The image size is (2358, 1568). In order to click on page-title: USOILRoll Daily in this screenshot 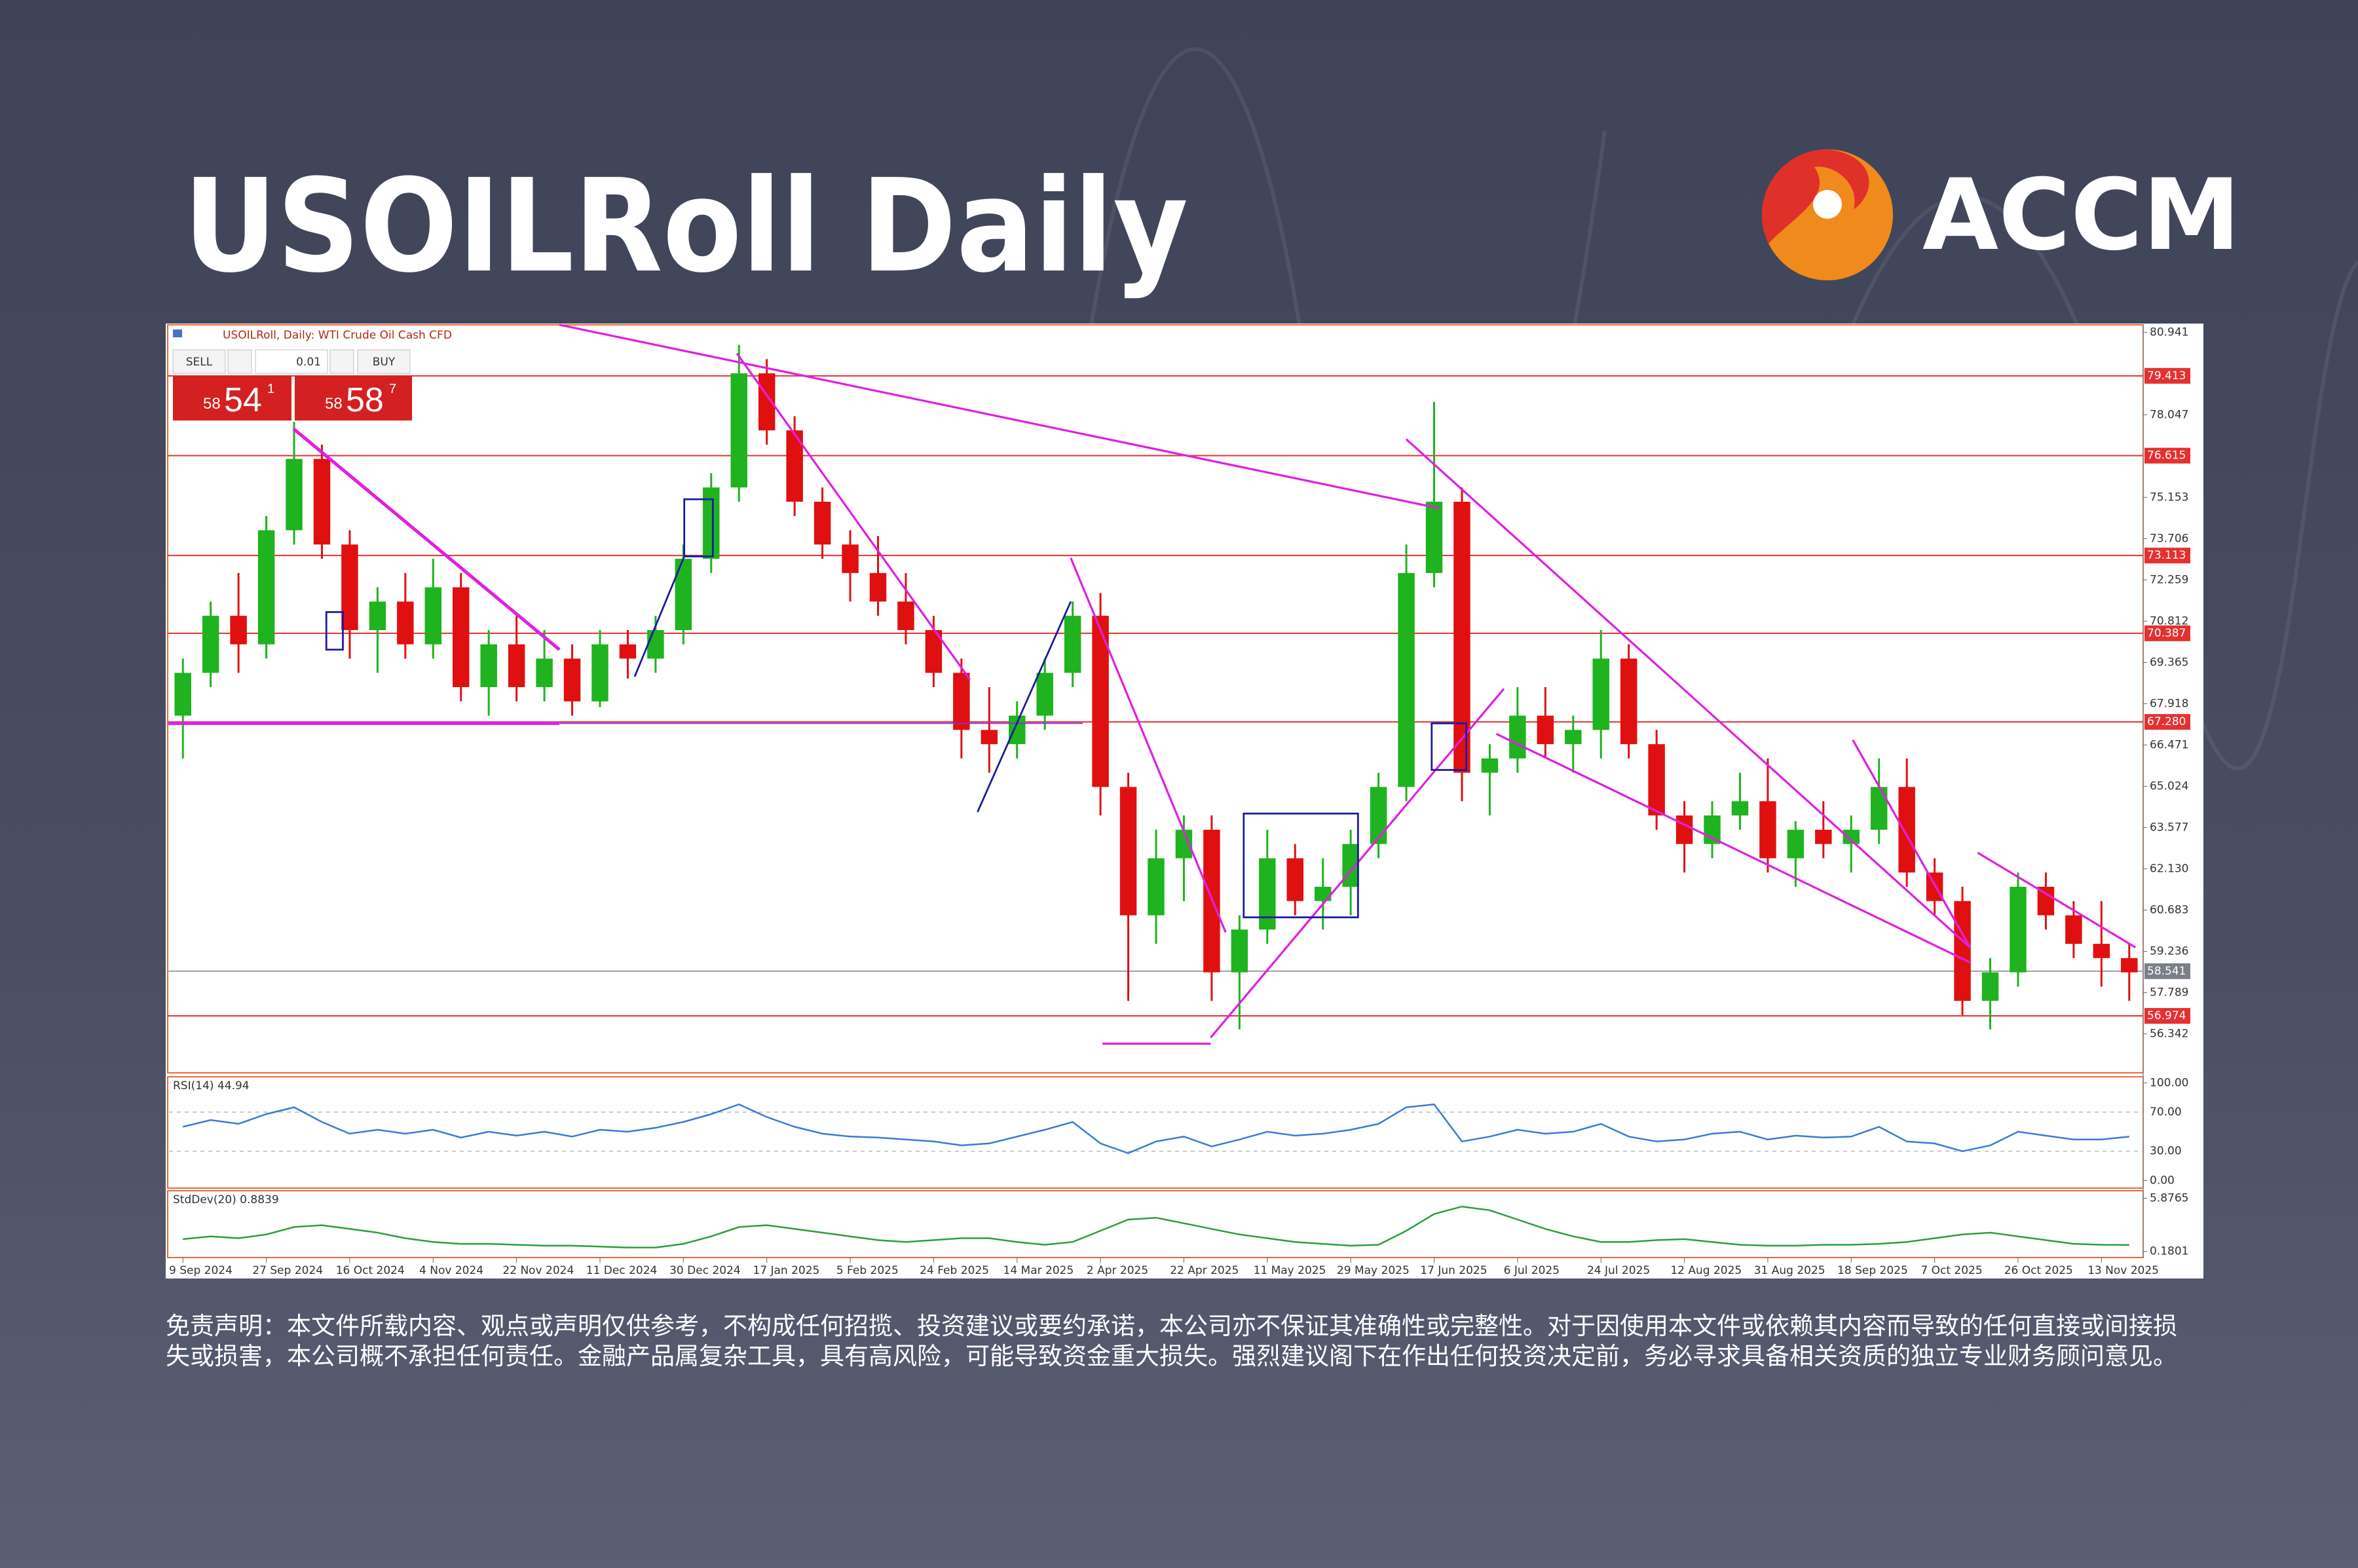, I will do `click(686, 226)`.